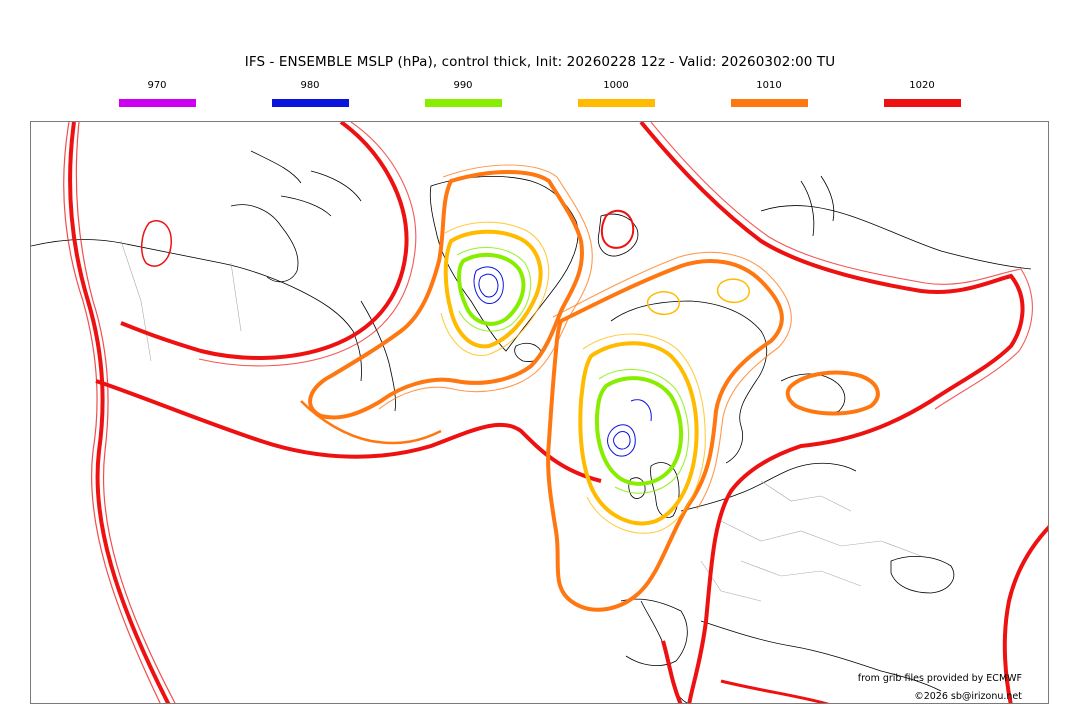  Describe the element at coordinates (616, 93) in the screenshot. I see `legend-item-1000: 1000` at that location.